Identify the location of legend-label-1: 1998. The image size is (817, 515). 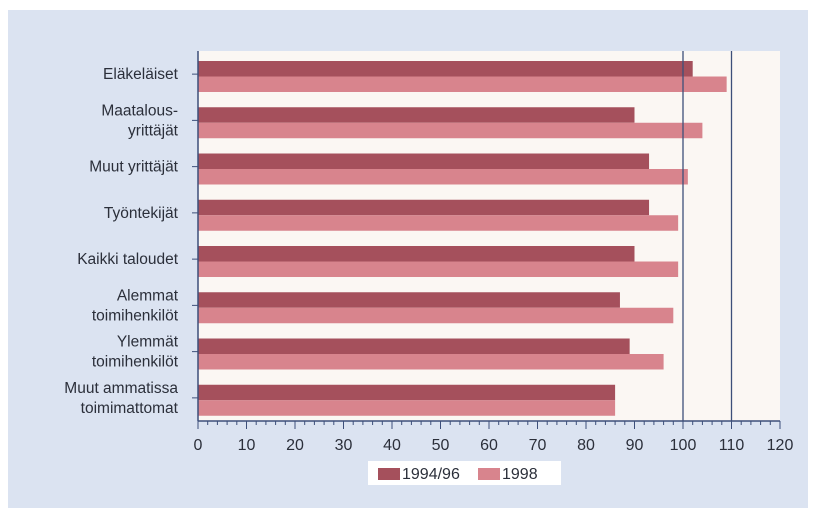
(520, 474).